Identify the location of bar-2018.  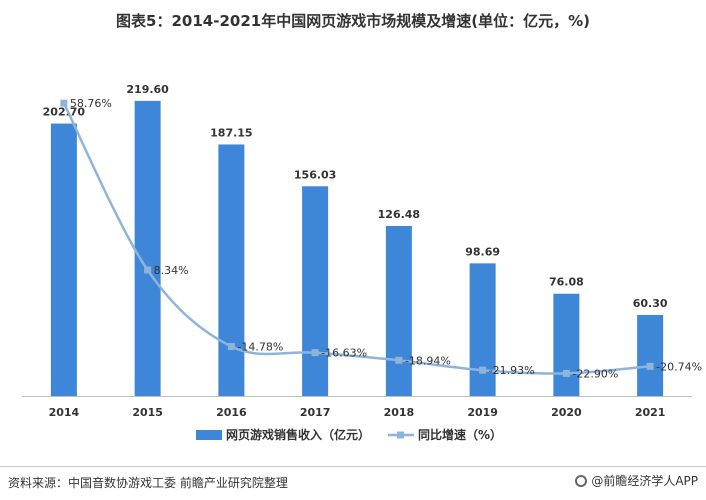
(398, 311).